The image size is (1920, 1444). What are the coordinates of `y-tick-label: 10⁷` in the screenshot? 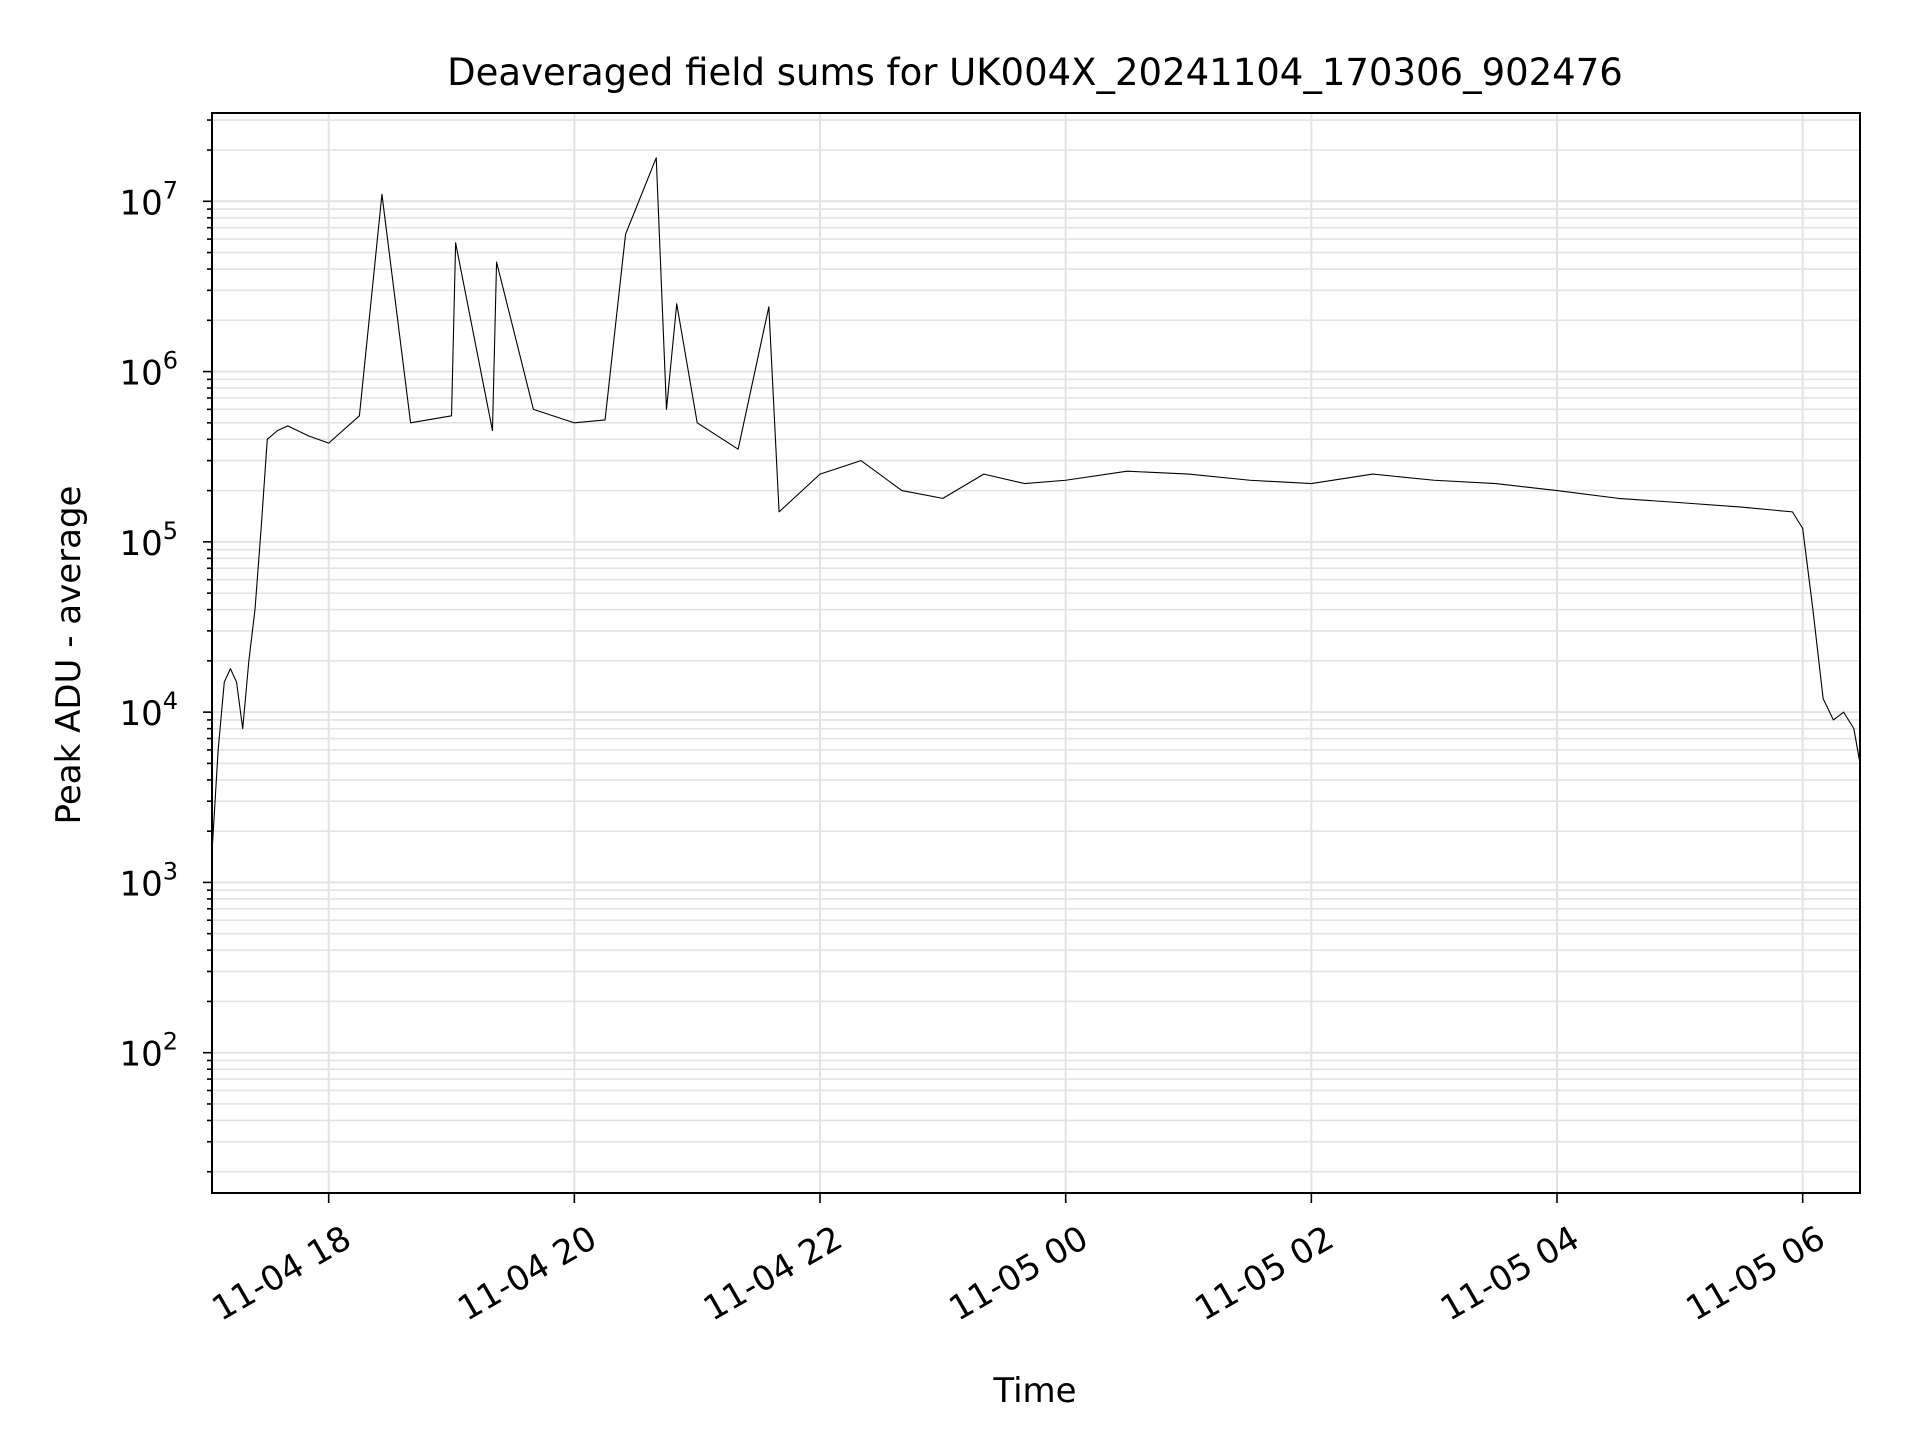 It's located at (148, 199).